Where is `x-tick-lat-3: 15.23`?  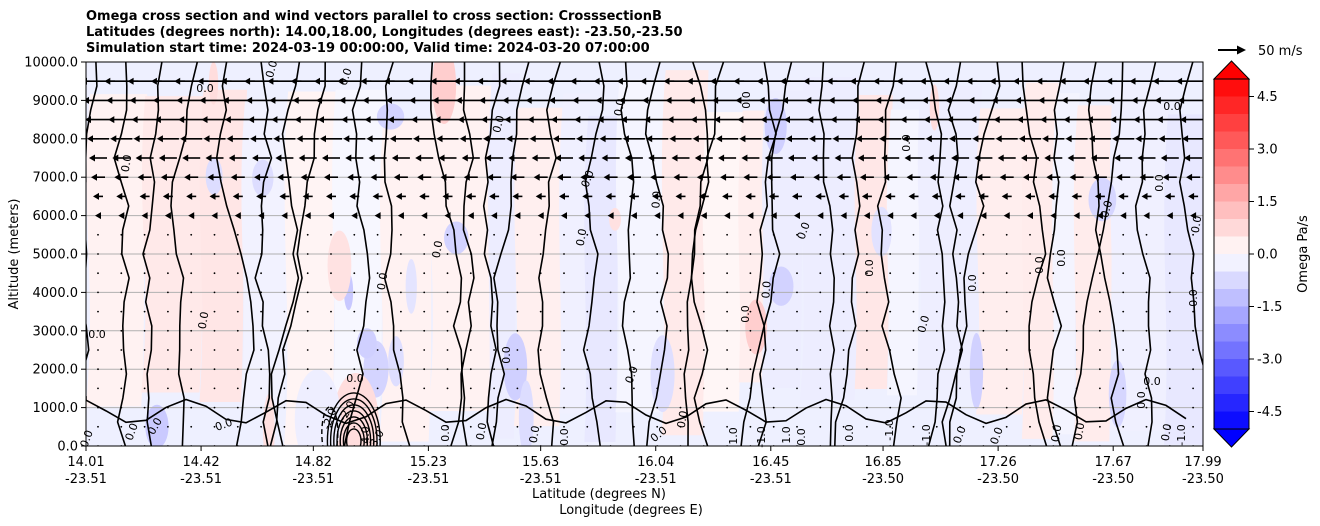 x-tick-lat-3: 15.23 is located at coordinates (428, 462).